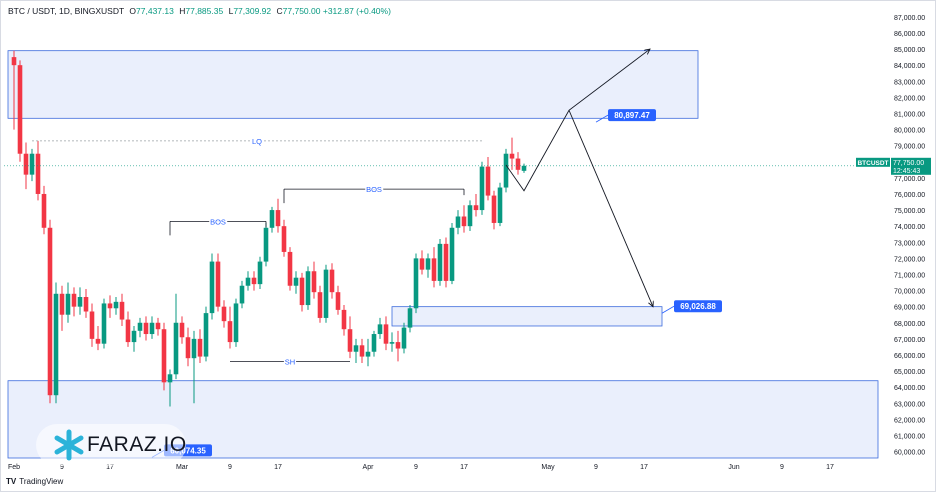 This screenshot has height=492, width=936. Describe the element at coordinates (909, 308) in the screenshot. I see `y-tick-label: 69,000.00` at that location.